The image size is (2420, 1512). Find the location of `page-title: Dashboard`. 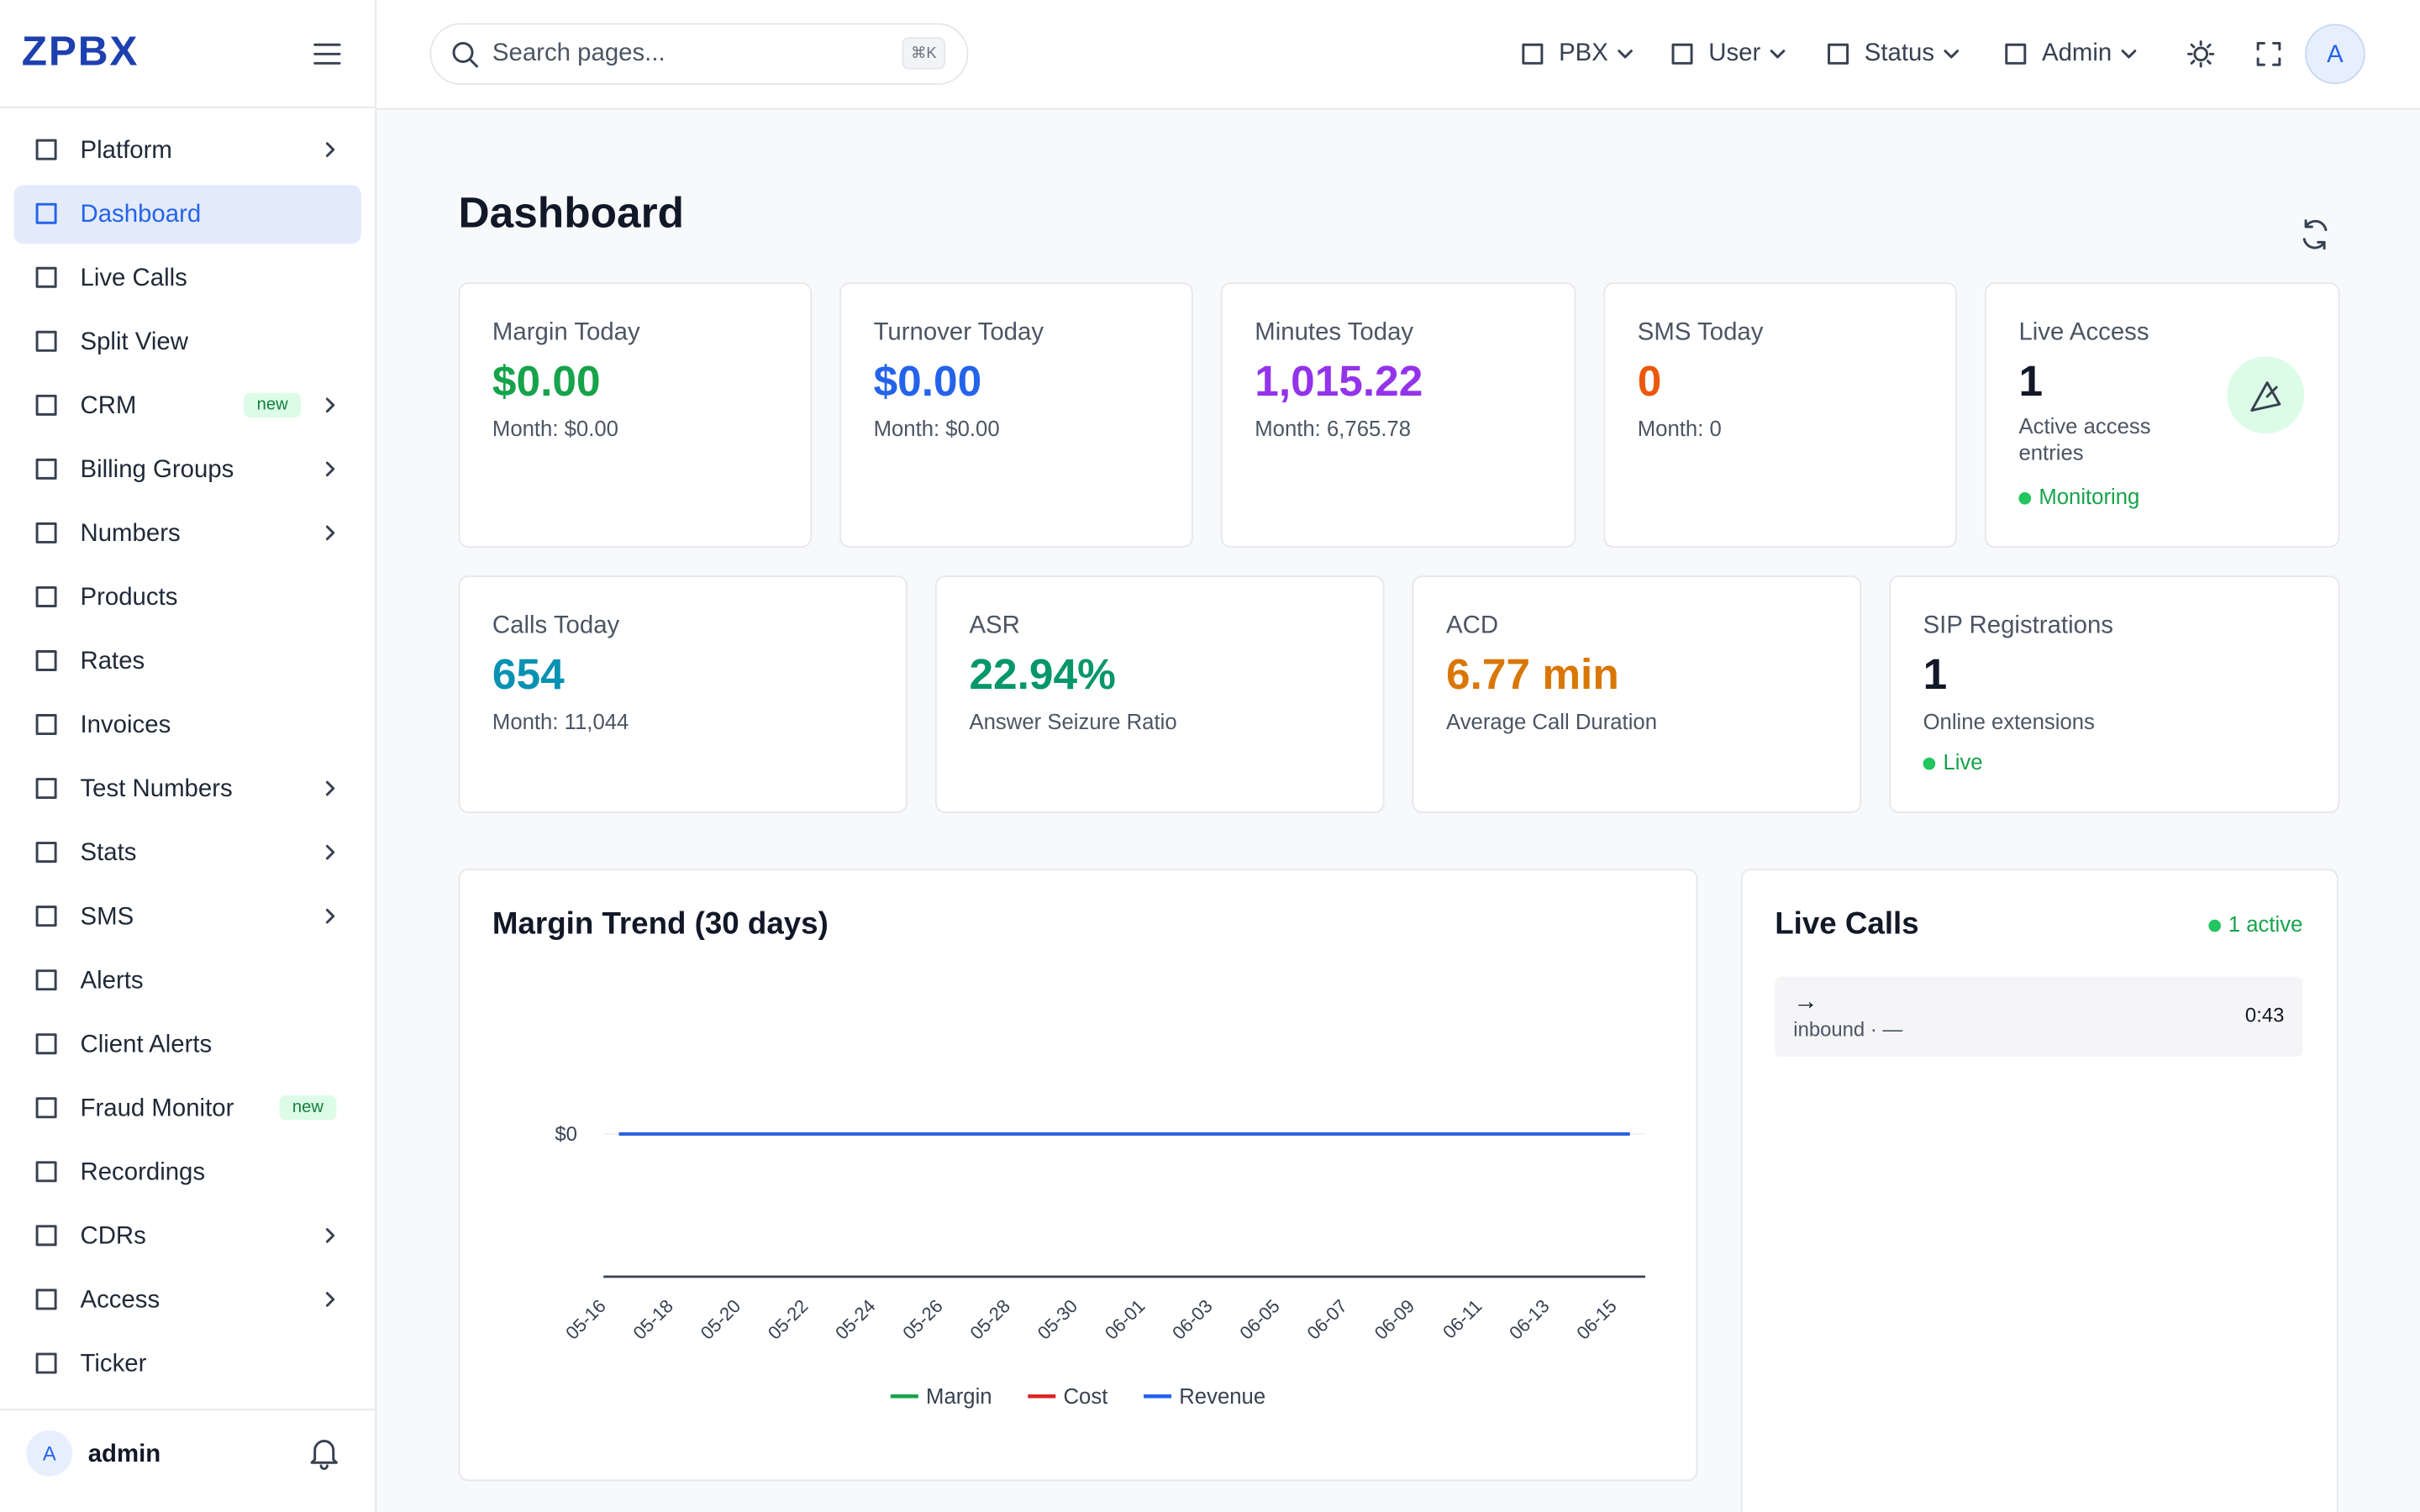

page-title: Dashboard is located at coordinates (572, 212).